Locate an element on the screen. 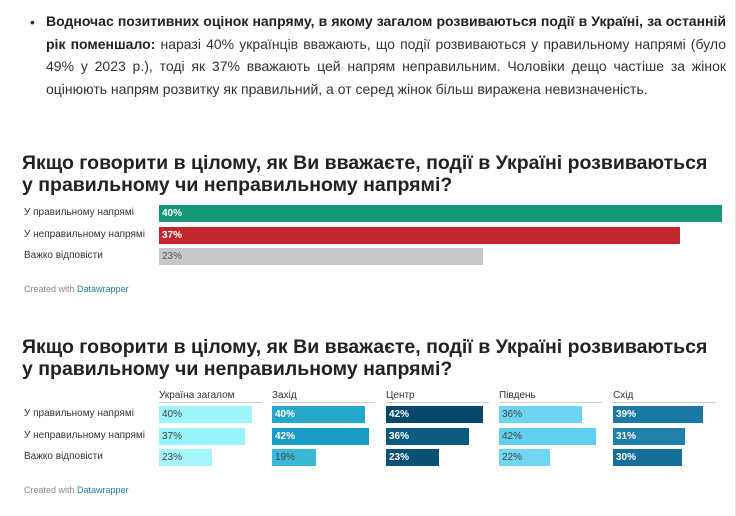 Image resolution: width=736 pixels, height=516 pixels. chart2-column-header: Схід is located at coordinates (623, 395).